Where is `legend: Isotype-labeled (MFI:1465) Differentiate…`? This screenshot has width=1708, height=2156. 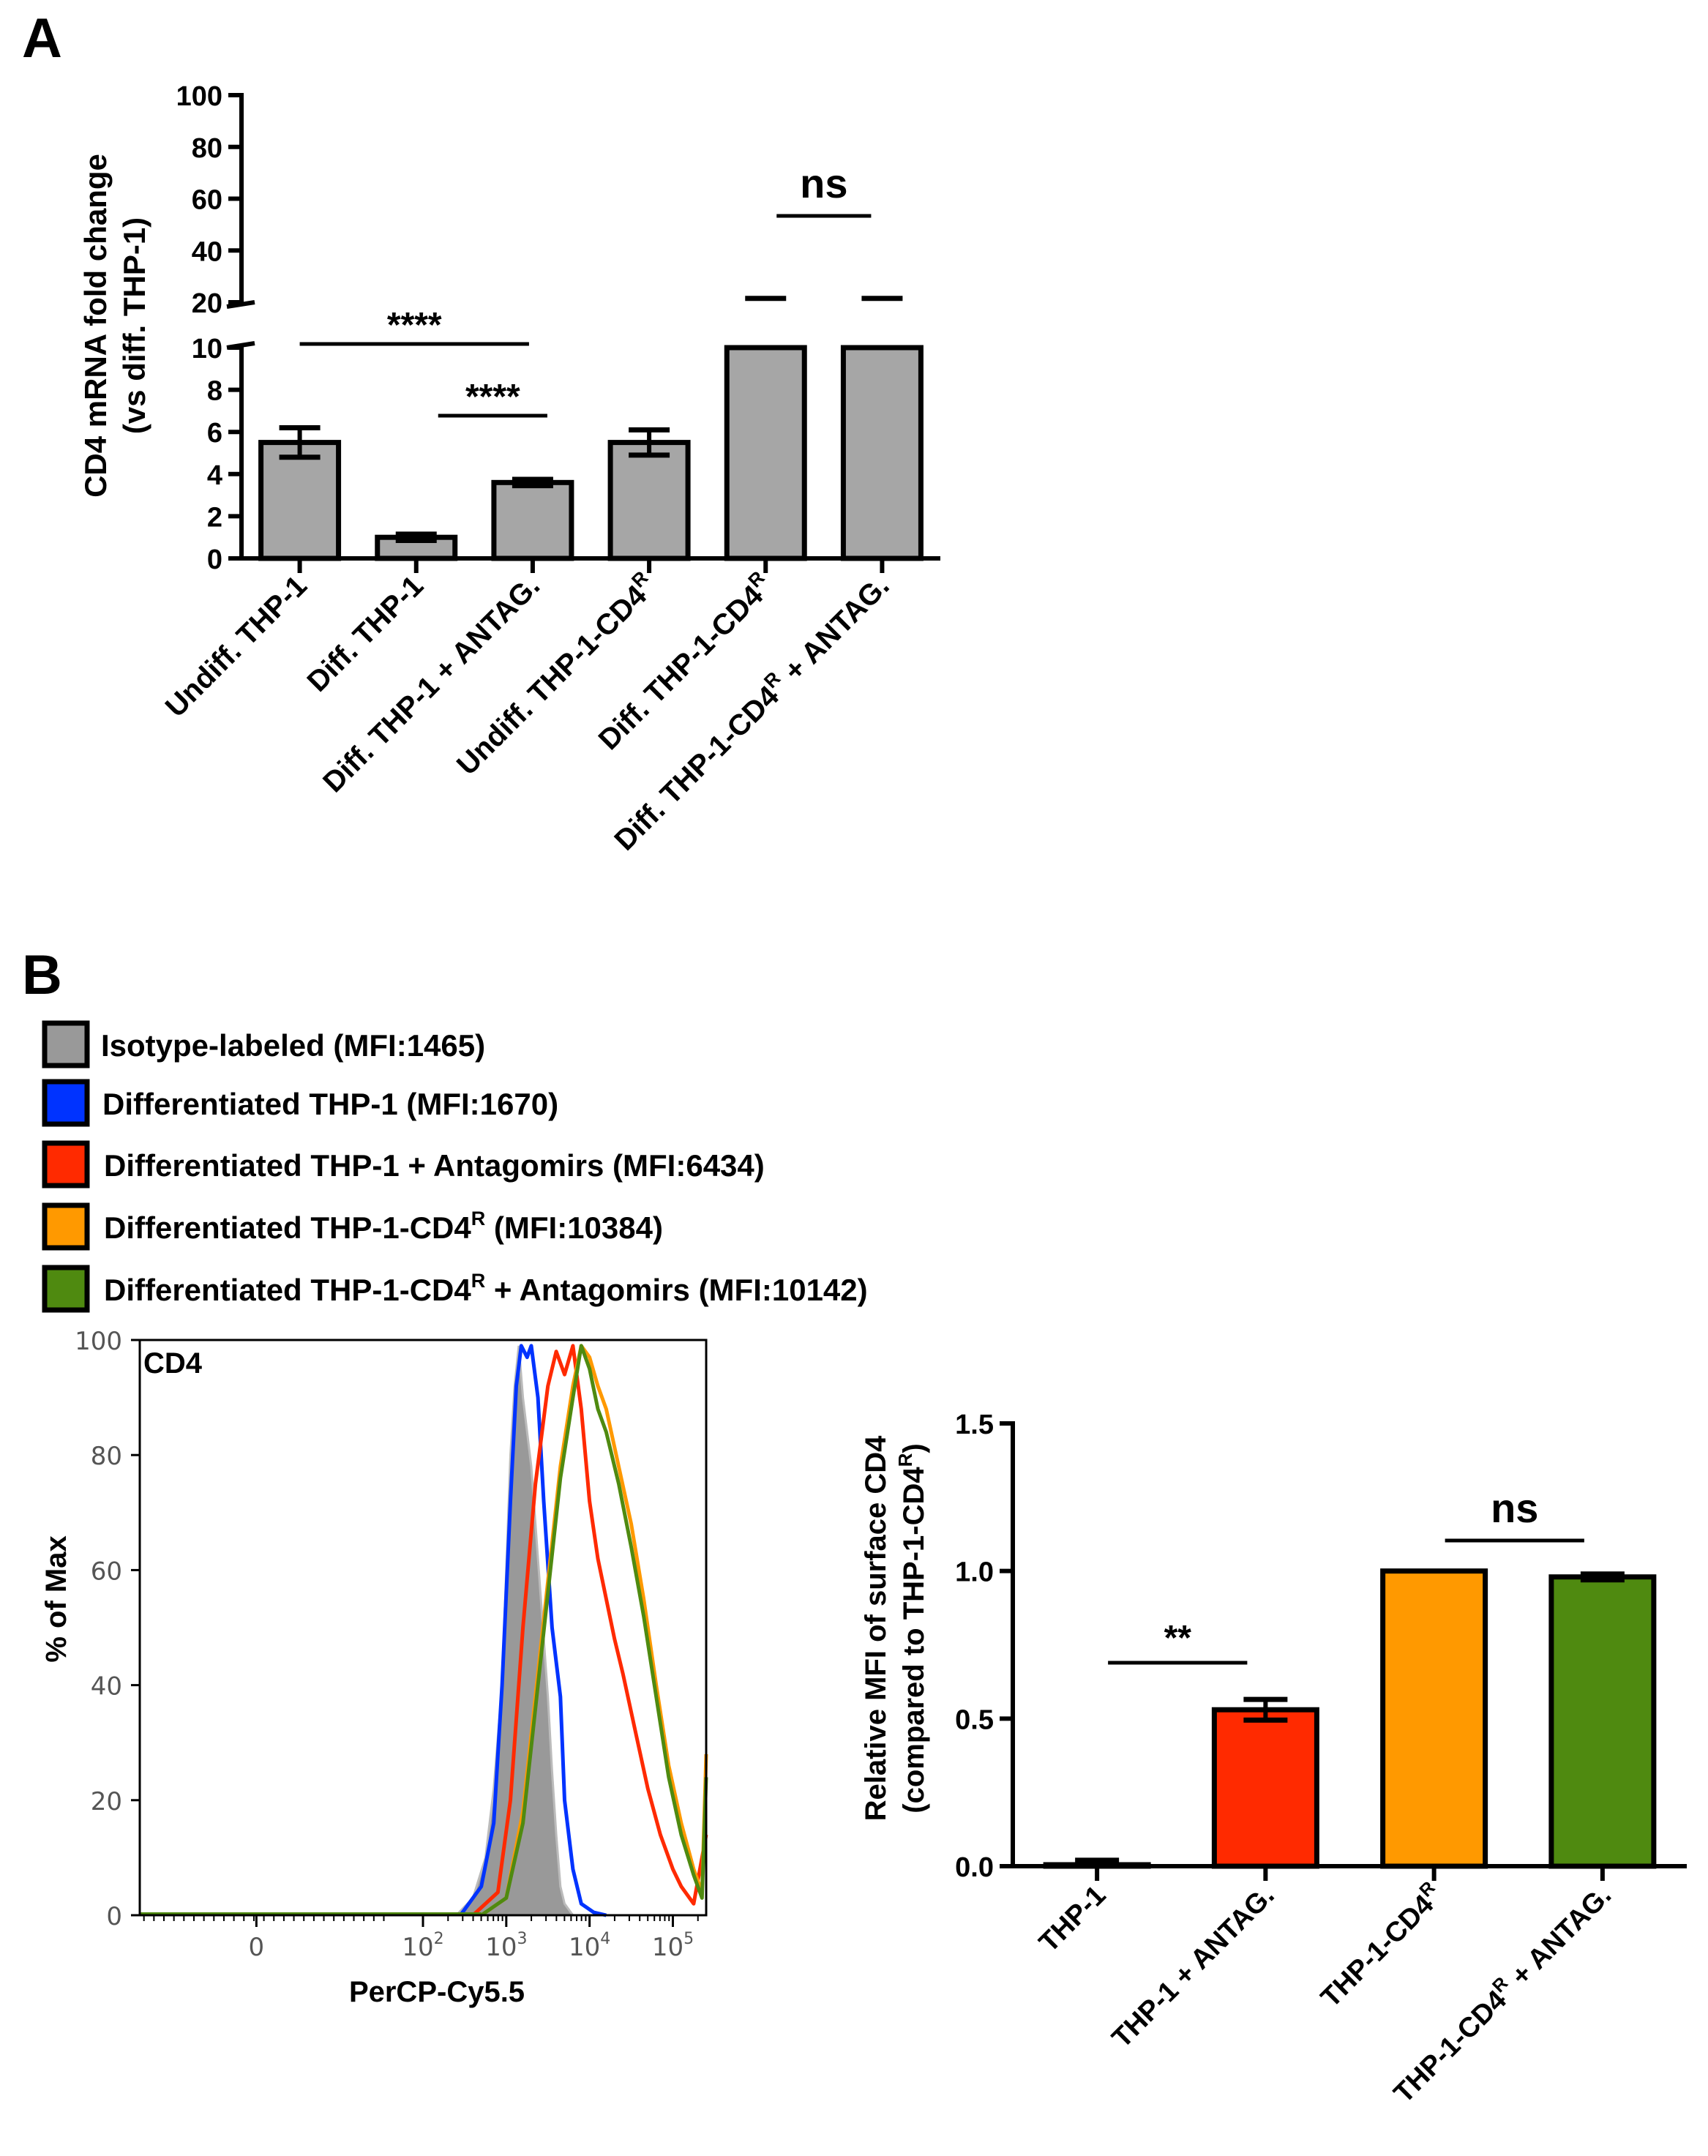
legend: Isotype-labeled (MFI:1465) Differentiate… is located at coordinates (455, 1166).